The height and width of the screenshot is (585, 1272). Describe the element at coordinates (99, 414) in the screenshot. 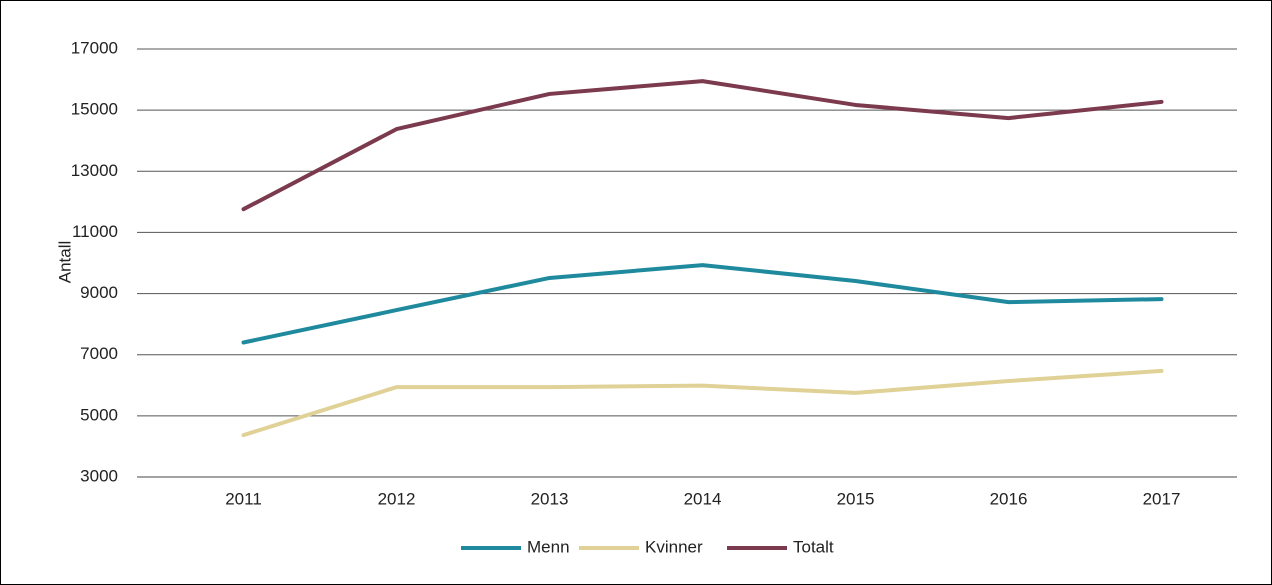

I see `y-tick-label: 5000` at that location.